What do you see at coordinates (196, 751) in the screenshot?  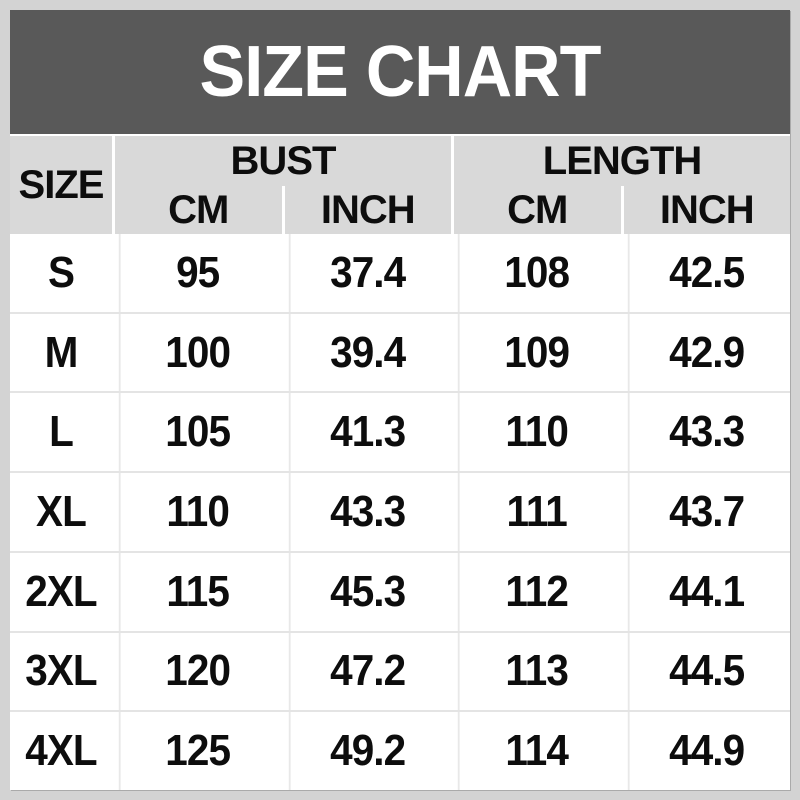 I see `cell-bust-cm: 125` at bounding box center [196, 751].